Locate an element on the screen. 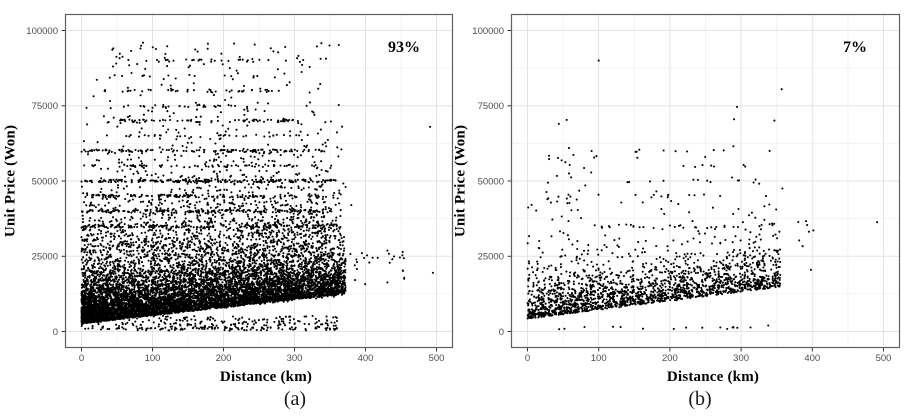 The height and width of the screenshot is (420, 915). x-axis-title-a: Distance (km) is located at coordinates (266, 377).